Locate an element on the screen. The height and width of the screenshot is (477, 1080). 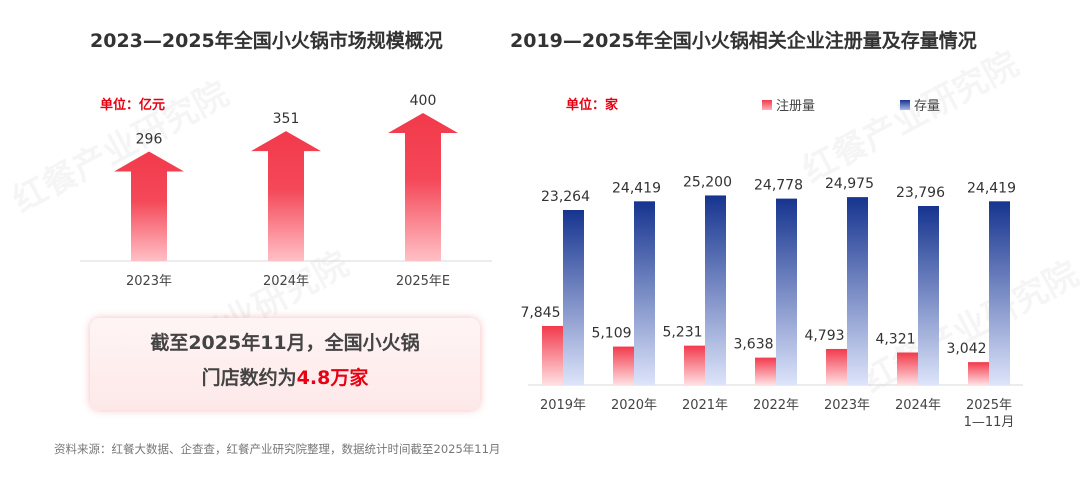
value-label: 4,321 is located at coordinates (895, 339).